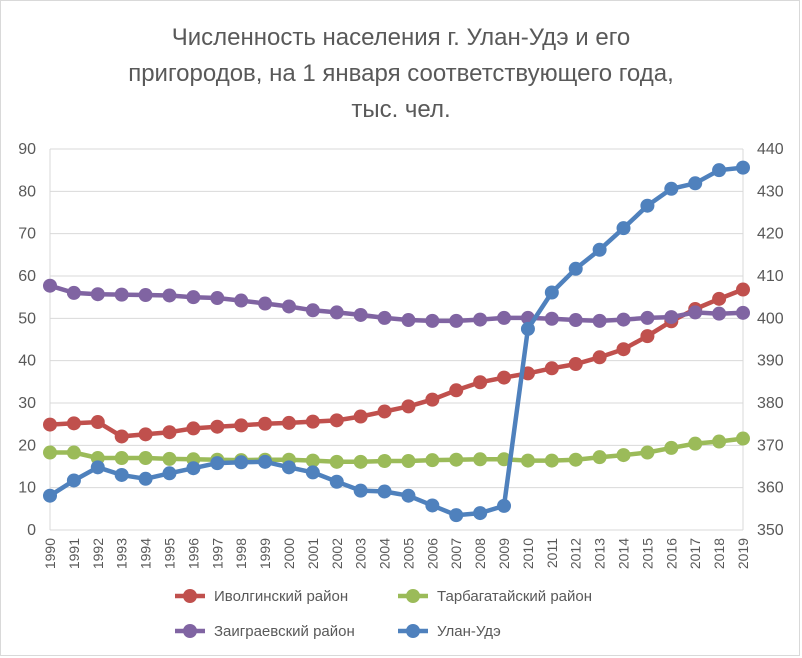  Describe the element at coordinates (27, 445) in the screenshot. I see `y-left-tick-label: 20` at that location.